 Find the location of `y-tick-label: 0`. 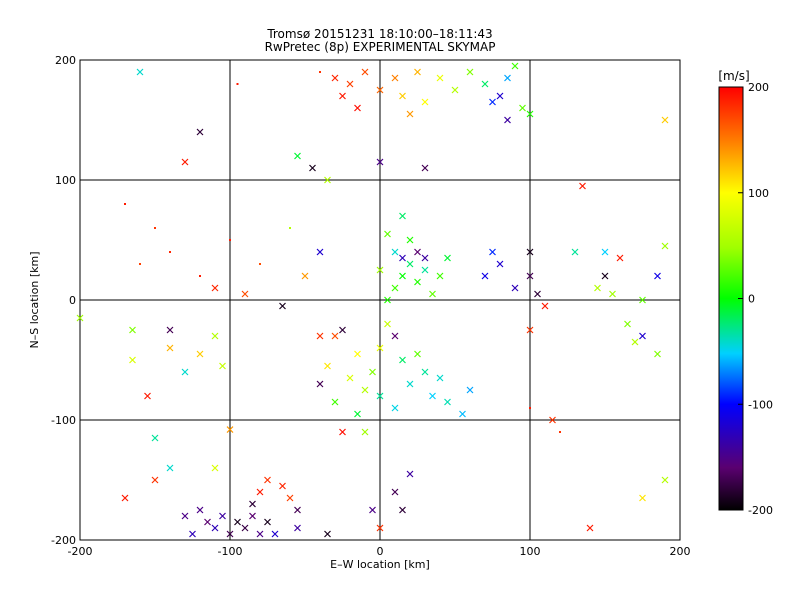

y-tick-label: 0 is located at coordinates (72, 300).